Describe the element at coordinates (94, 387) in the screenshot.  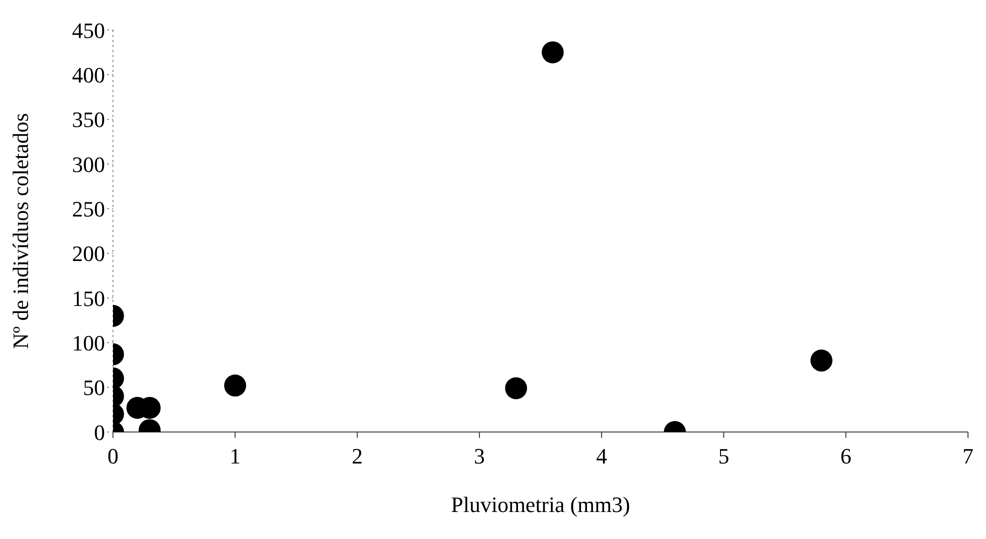
I see `y-tick-label: 50` at that location.